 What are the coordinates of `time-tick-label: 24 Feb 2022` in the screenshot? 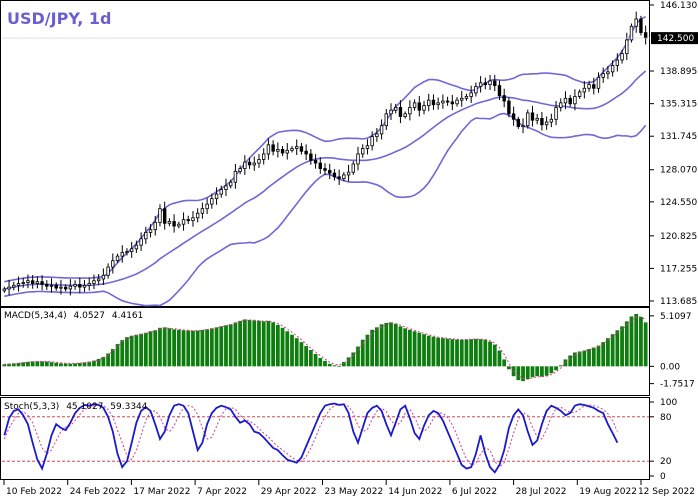 It's located at (98, 492).